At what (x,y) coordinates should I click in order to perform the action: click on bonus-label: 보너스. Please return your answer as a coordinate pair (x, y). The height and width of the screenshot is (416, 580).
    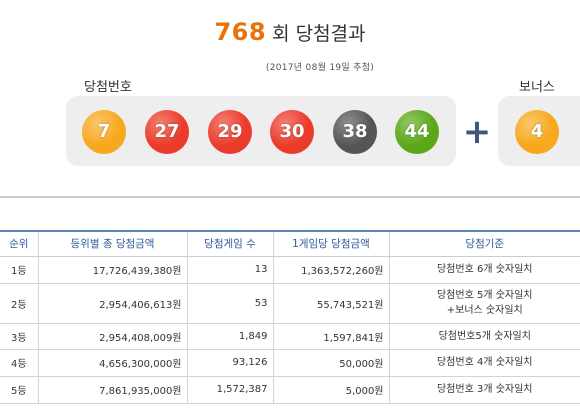
    Looking at the image, I should click on (537, 87).